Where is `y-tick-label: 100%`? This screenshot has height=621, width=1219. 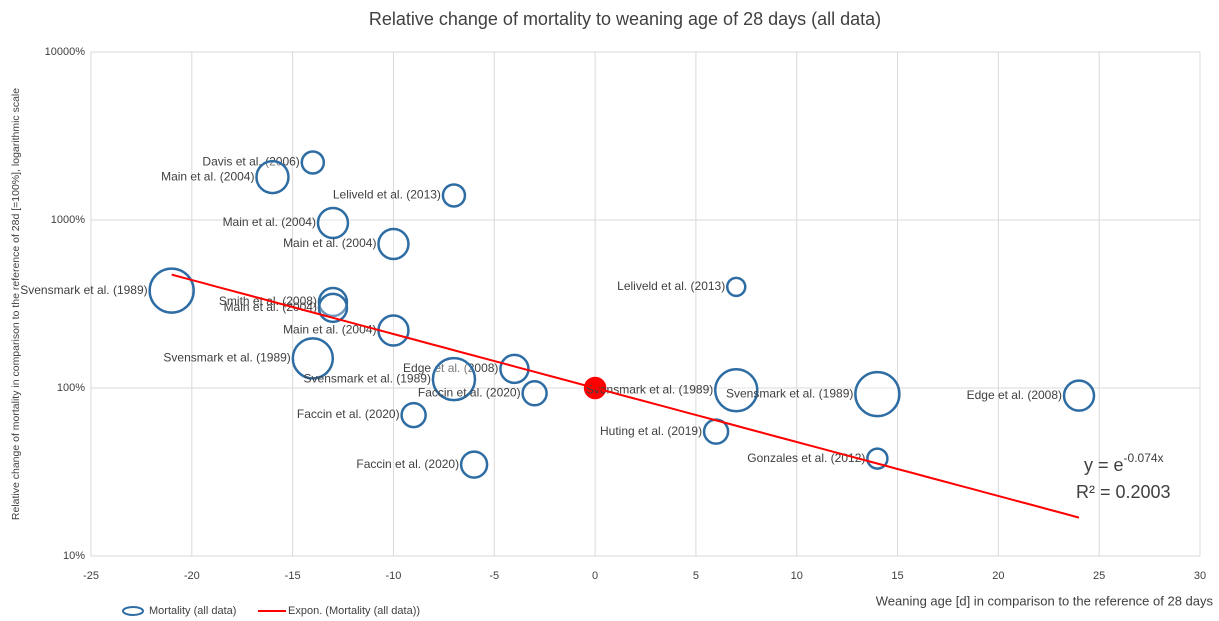 y-tick-label: 100% is located at coordinates (71, 388).